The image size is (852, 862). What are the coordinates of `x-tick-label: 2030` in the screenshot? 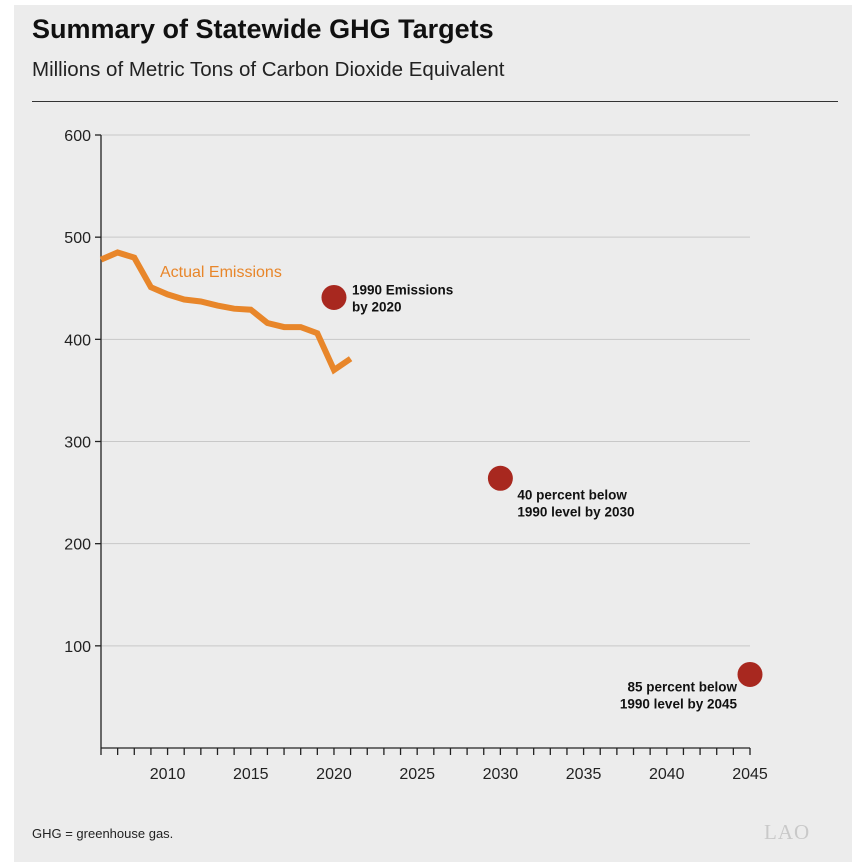 It's located at (501, 774).